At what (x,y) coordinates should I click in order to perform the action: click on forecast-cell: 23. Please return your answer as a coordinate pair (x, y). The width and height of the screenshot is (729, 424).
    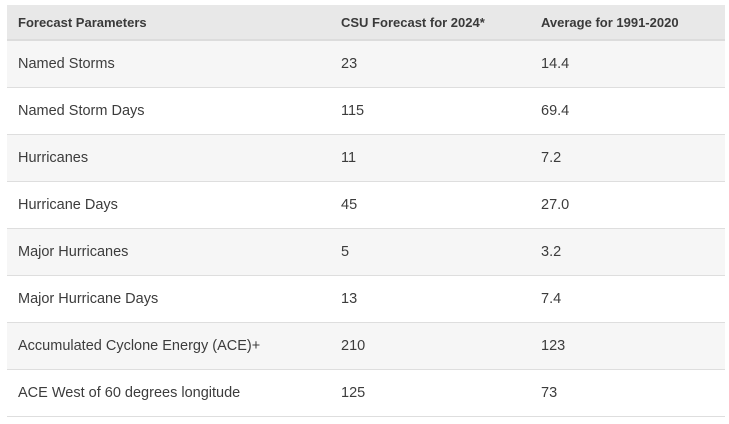
    Looking at the image, I should click on (430, 64).